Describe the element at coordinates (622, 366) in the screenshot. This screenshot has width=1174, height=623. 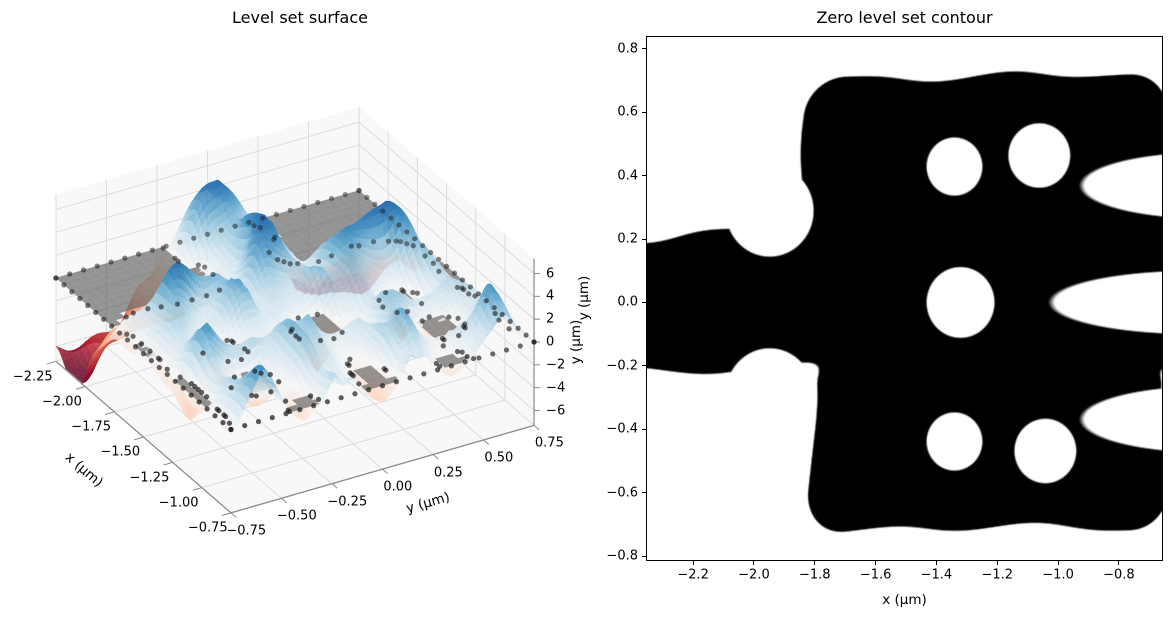
I see `contour-y-tick-label: −0.2` at that location.